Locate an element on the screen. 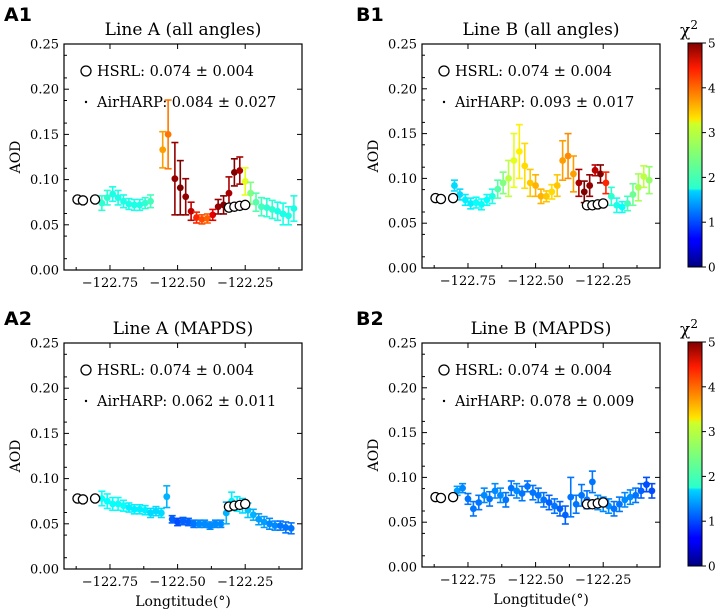 The width and height of the screenshot is (726, 612). colorbar-tick-label: 2 is located at coordinates (712, 178).